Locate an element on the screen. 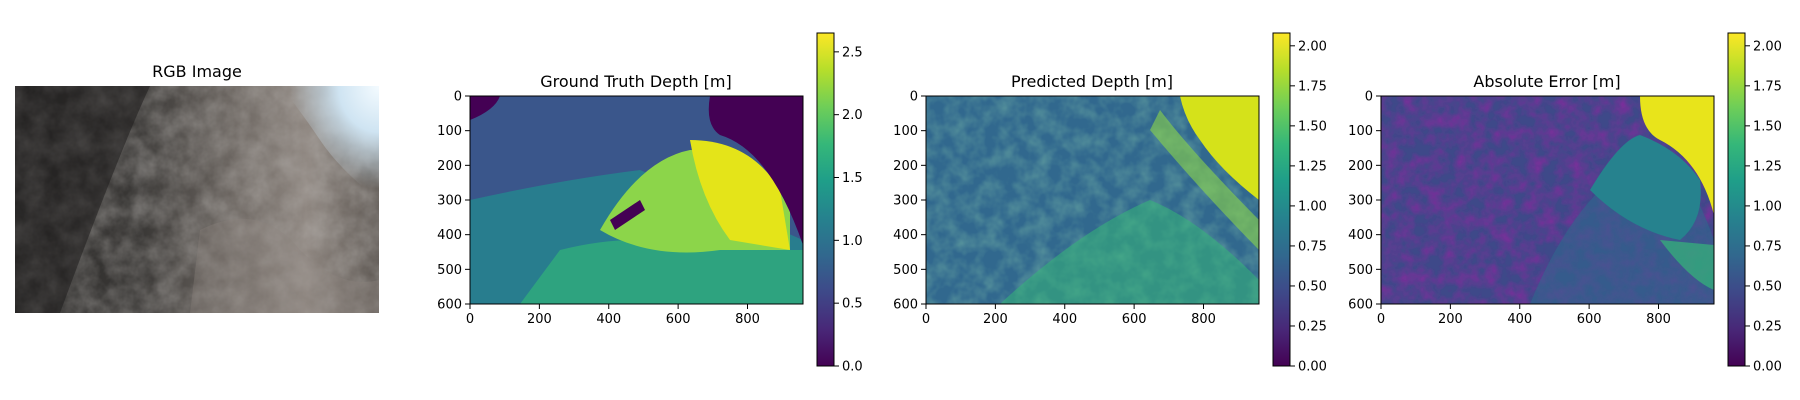 The width and height of the screenshot is (1800, 400). ground-truth-colorbar is located at coordinates (825, 199).